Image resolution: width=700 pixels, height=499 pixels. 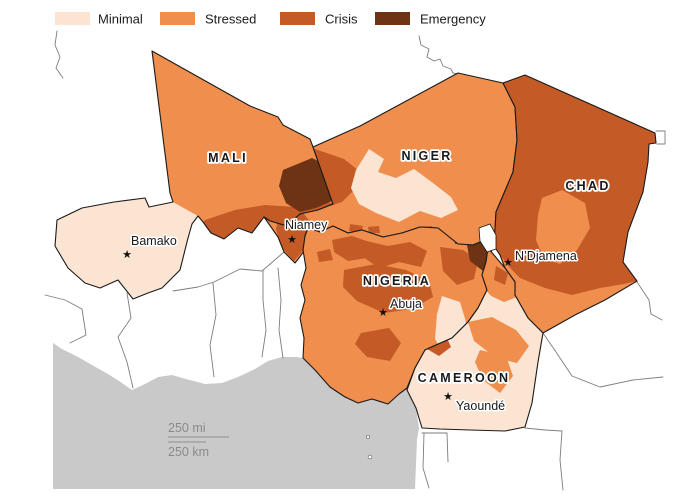 What do you see at coordinates (341, 19) in the screenshot?
I see `legend-label: Crisis` at bounding box center [341, 19].